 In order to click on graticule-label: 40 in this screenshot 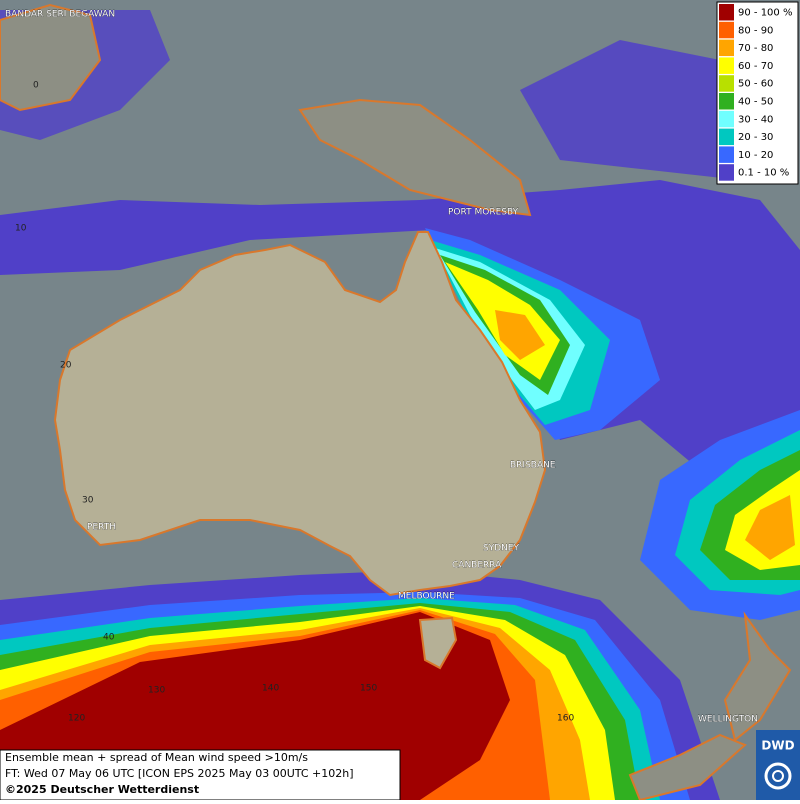, I will do `click(109, 638)`.